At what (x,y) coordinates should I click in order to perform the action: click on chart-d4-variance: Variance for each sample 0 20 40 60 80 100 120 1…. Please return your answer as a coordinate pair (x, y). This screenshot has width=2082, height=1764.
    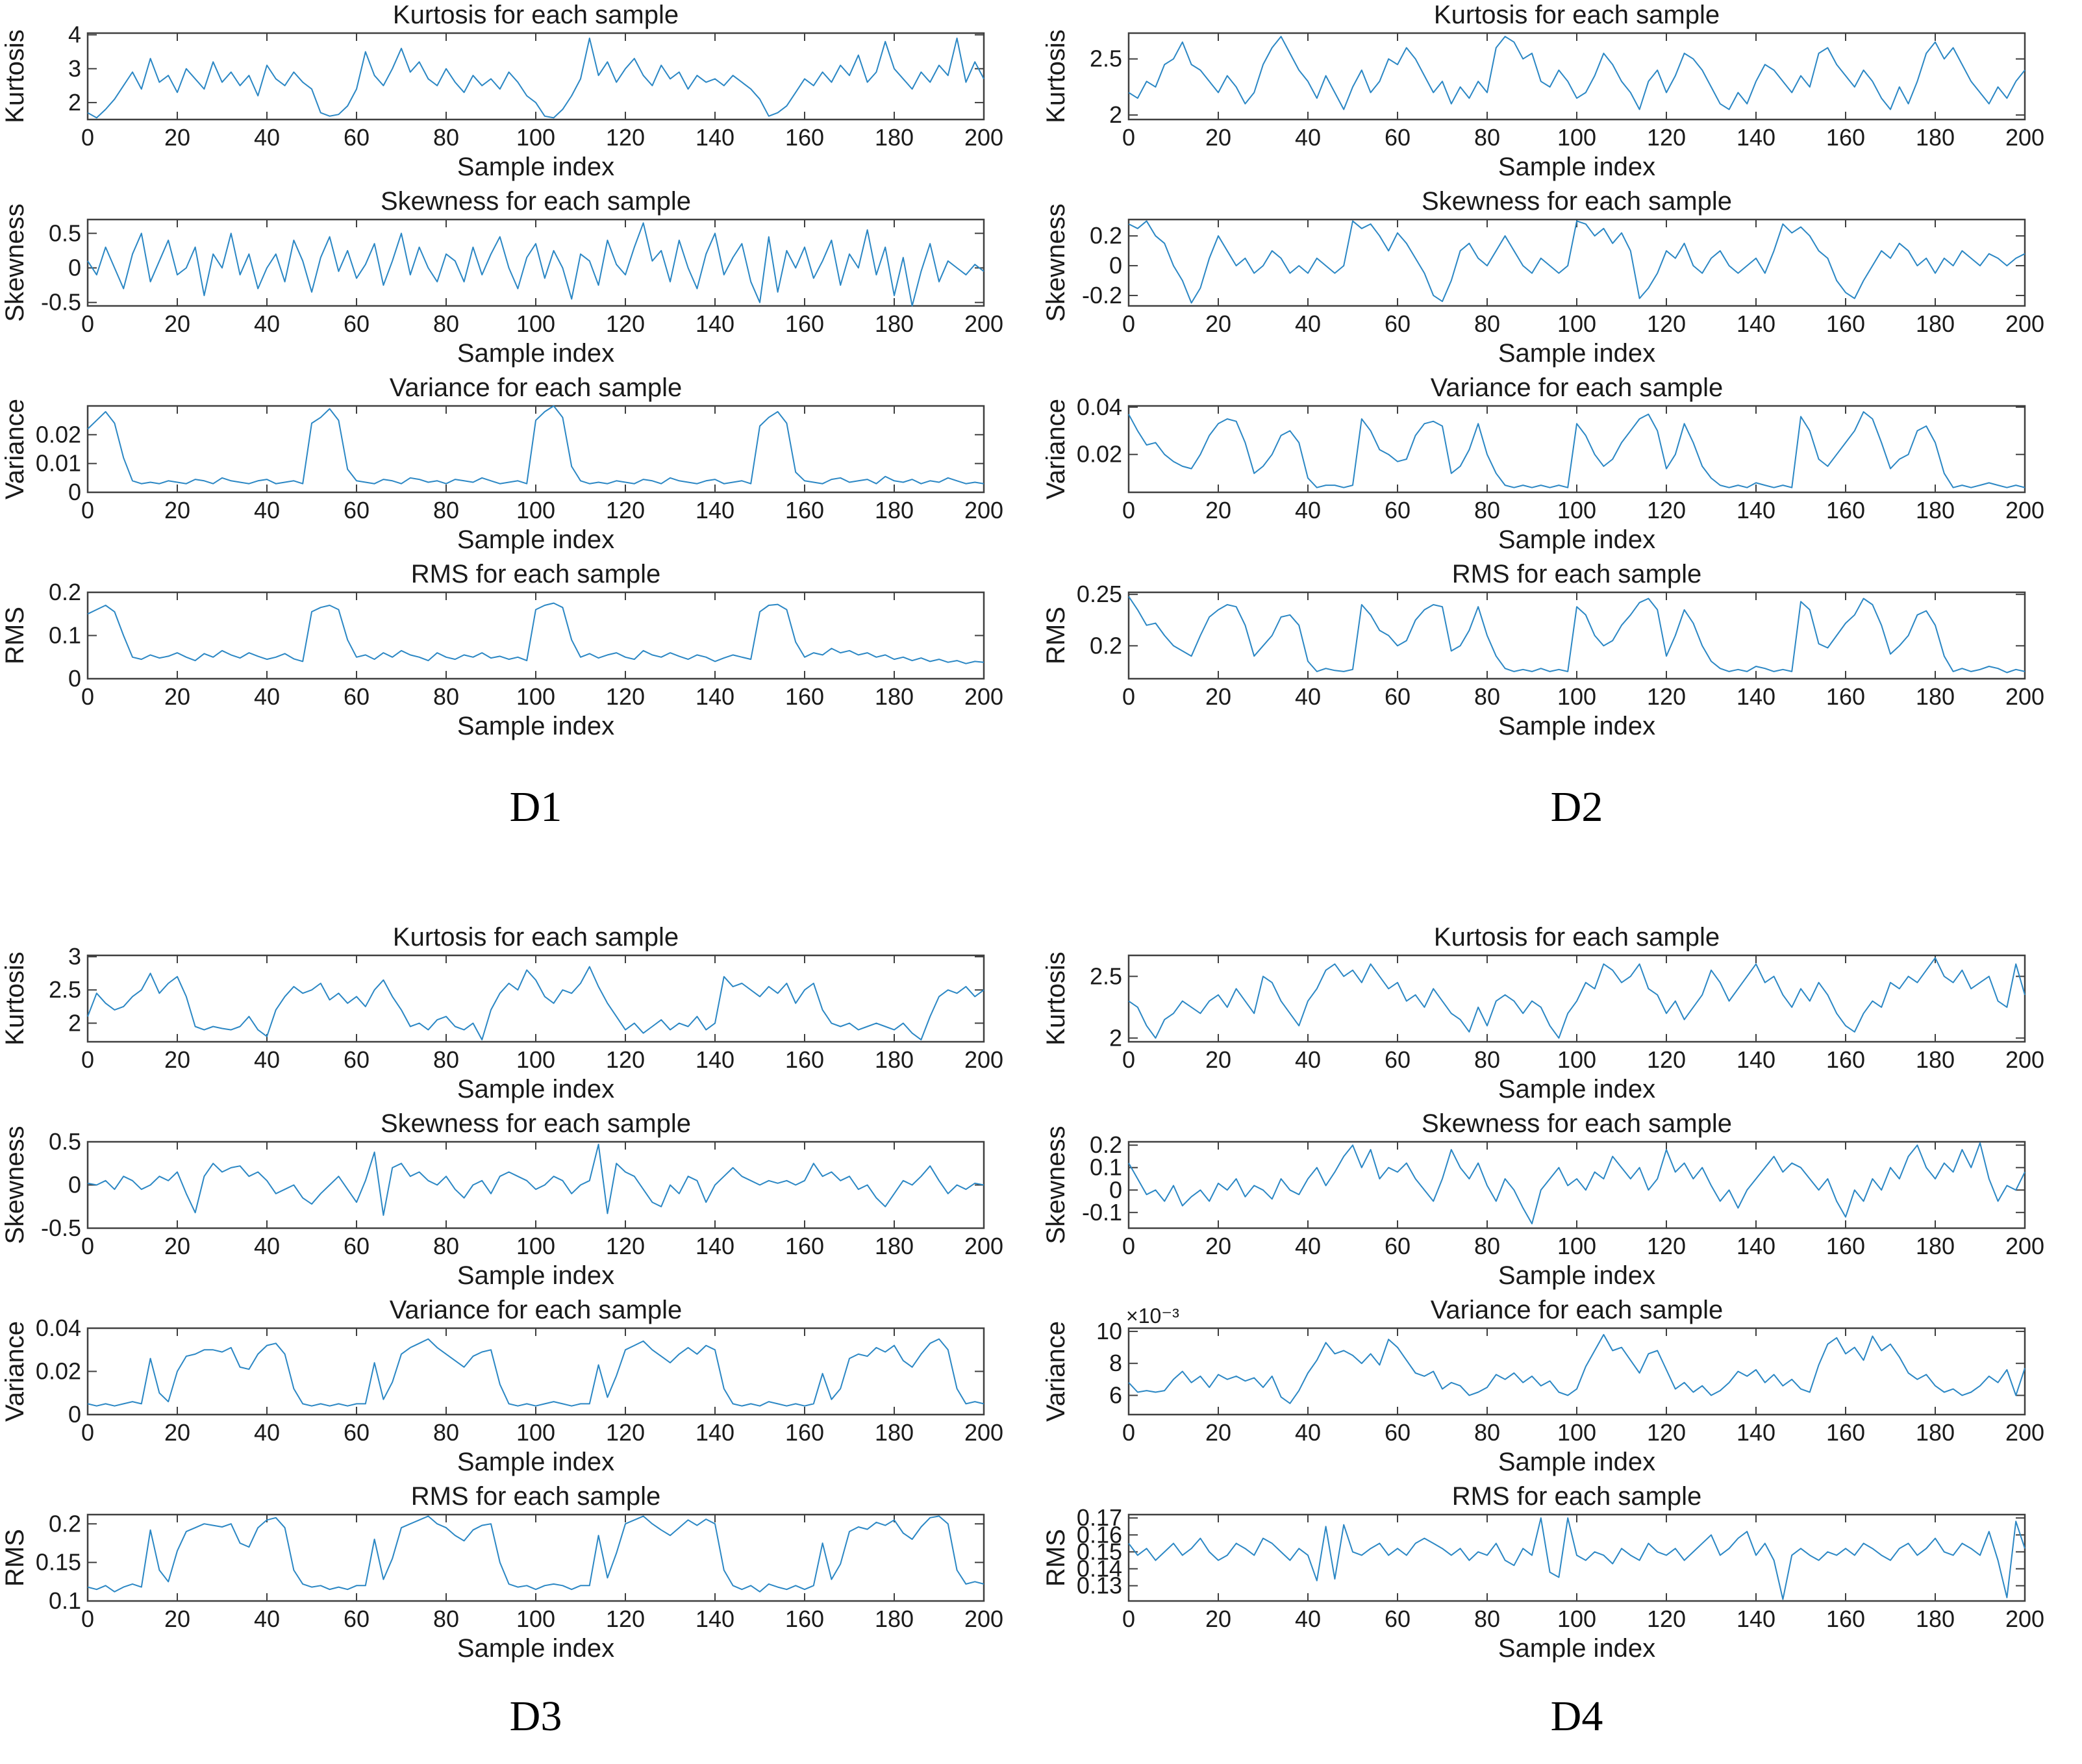
    Looking at the image, I should click on (1543, 1387).